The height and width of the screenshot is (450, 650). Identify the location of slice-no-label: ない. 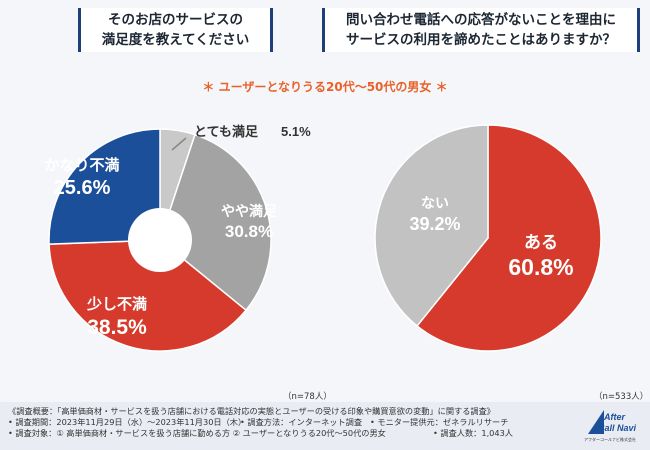
(435, 204).